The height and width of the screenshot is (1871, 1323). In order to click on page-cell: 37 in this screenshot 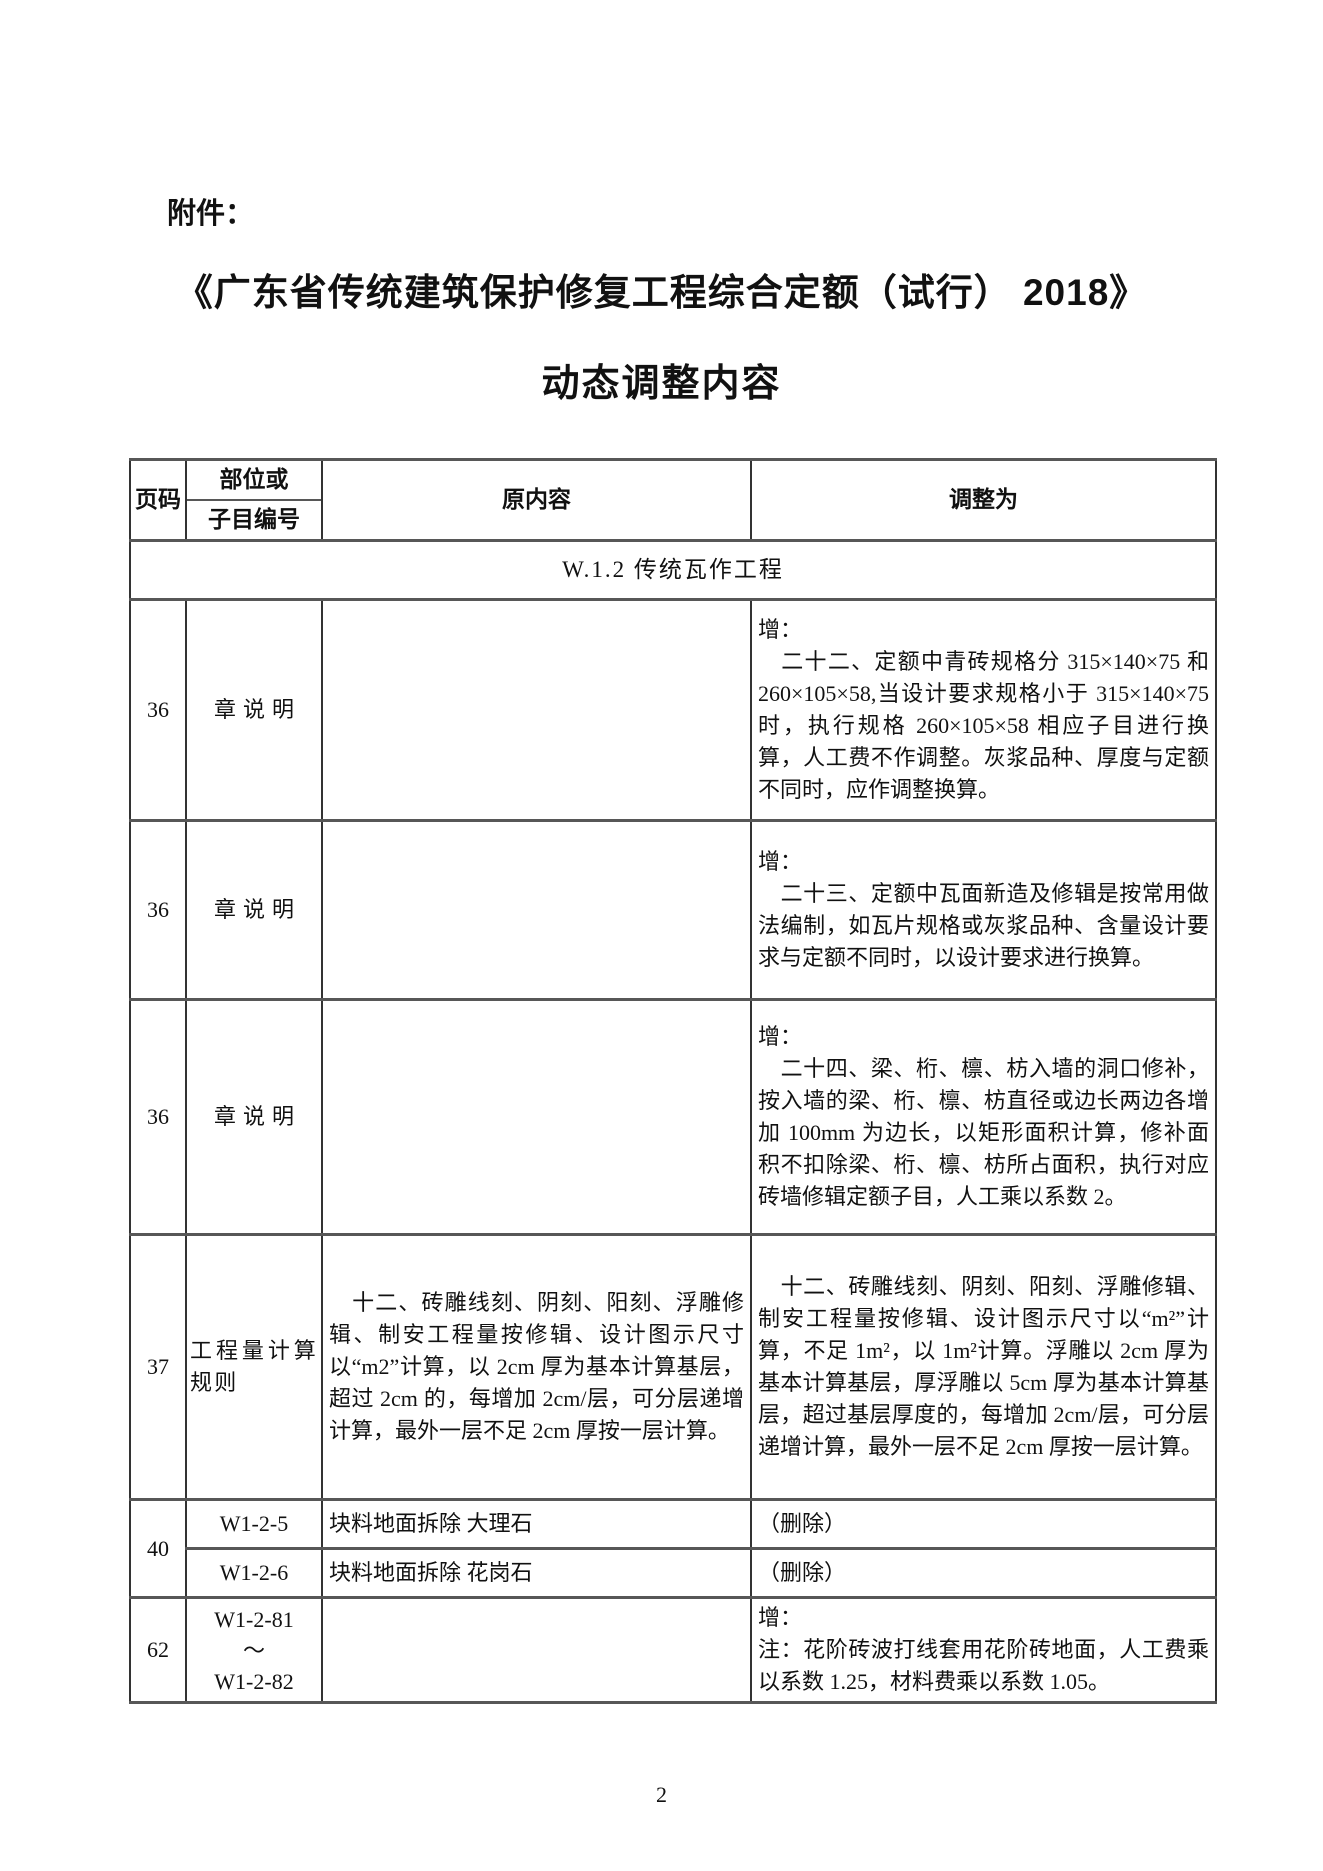, I will do `click(158, 1367)`.